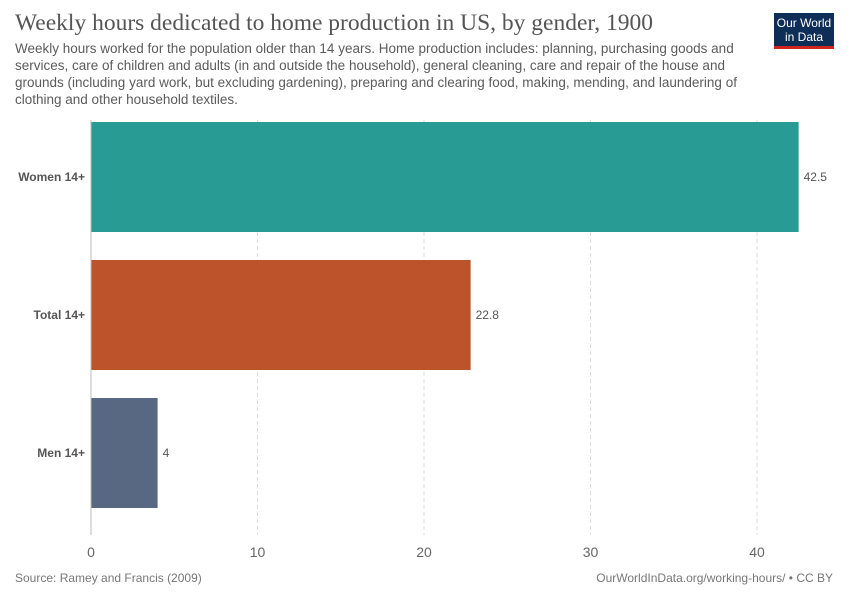 The height and width of the screenshot is (600, 850). I want to click on value-label-0: 42.5, so click(816, 177).